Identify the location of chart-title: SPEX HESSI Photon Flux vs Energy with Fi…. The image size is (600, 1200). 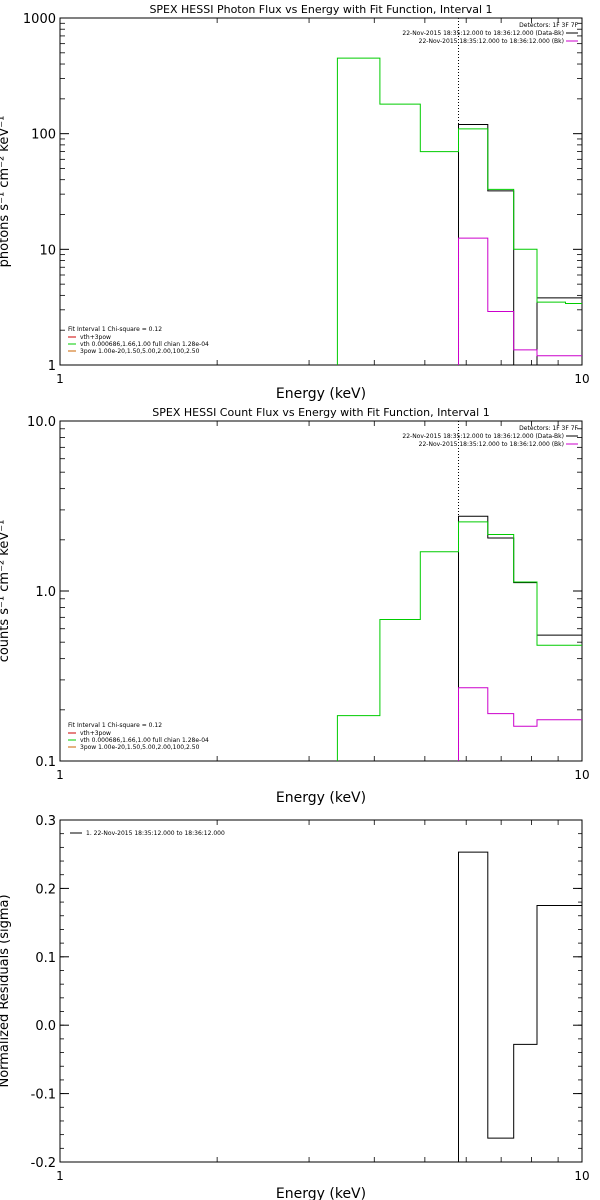
(320, 9).